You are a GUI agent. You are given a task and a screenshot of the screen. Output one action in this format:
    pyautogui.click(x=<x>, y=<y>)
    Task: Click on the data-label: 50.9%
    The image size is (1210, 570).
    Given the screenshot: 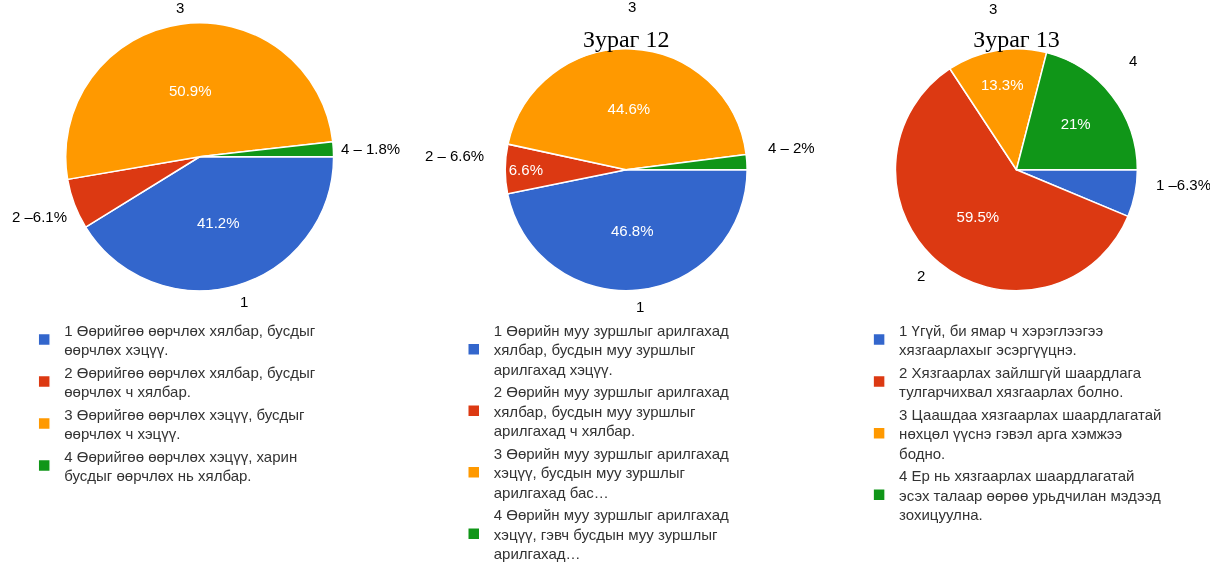 What is the action you would take?
    pyautogui.click(x=190, y=90)
    